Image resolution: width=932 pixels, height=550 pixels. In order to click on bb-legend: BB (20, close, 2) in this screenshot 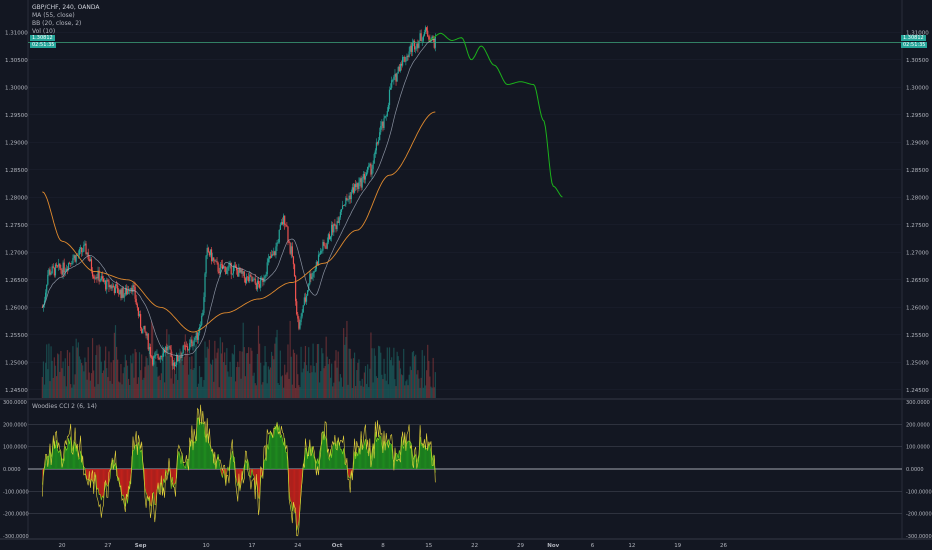, I will do `click(57, 23)`.